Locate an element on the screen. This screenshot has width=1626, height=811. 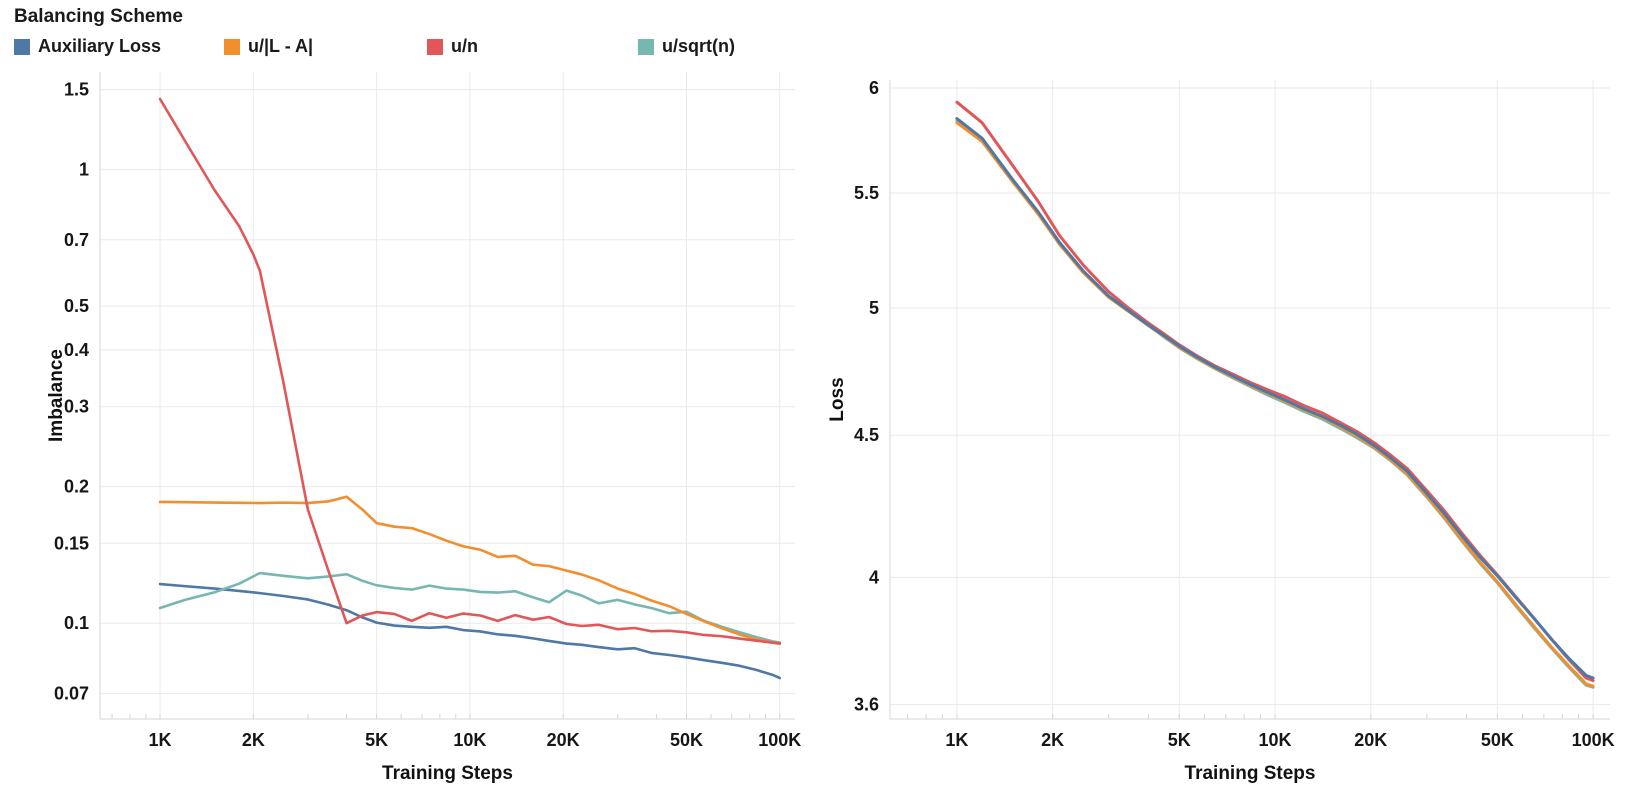
y-tick-label: 6 is located at coordinates (874, 88).